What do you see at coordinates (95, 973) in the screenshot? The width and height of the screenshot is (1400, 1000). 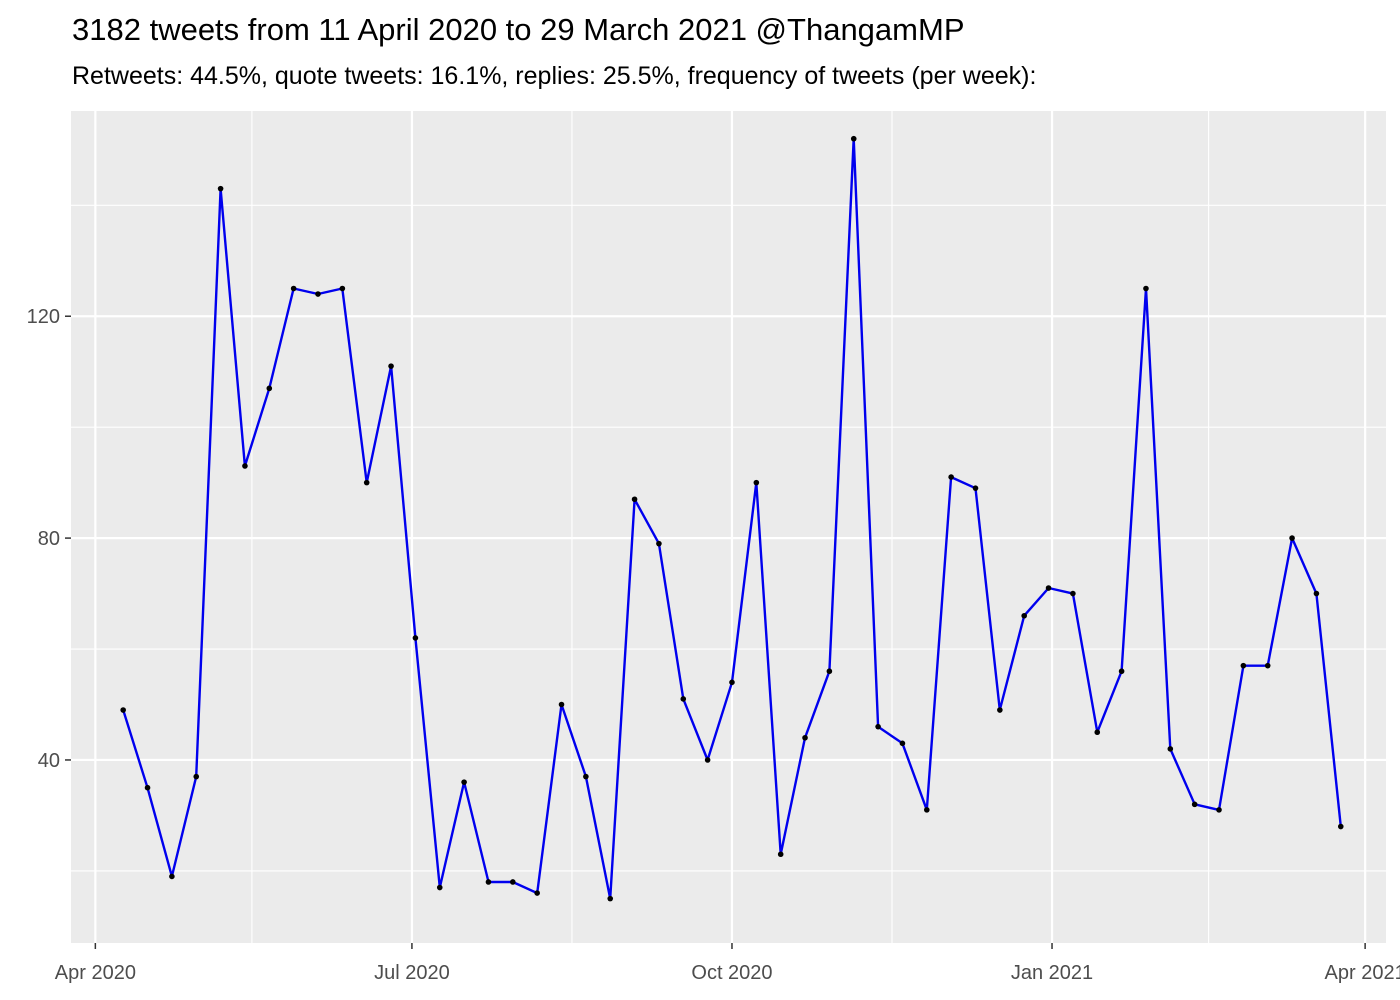 I see `x-tick-label: Apr 2020` at bounding box center [95, 973].